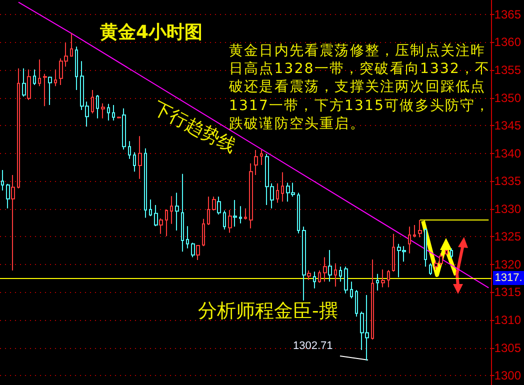 Image resolution: width=524 pixels, height=385 pixels. What do you see at coordinates (508, 264) in the screenshot?
I see `y-tick-label: 1320` at bounding box center [508, 264].